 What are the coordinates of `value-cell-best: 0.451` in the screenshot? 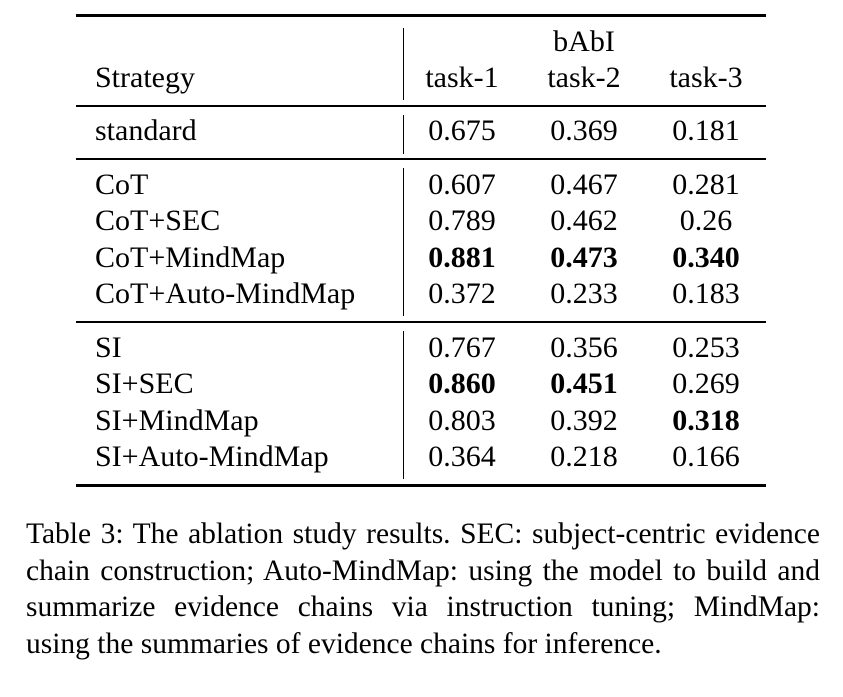 It's located at (584, 383).